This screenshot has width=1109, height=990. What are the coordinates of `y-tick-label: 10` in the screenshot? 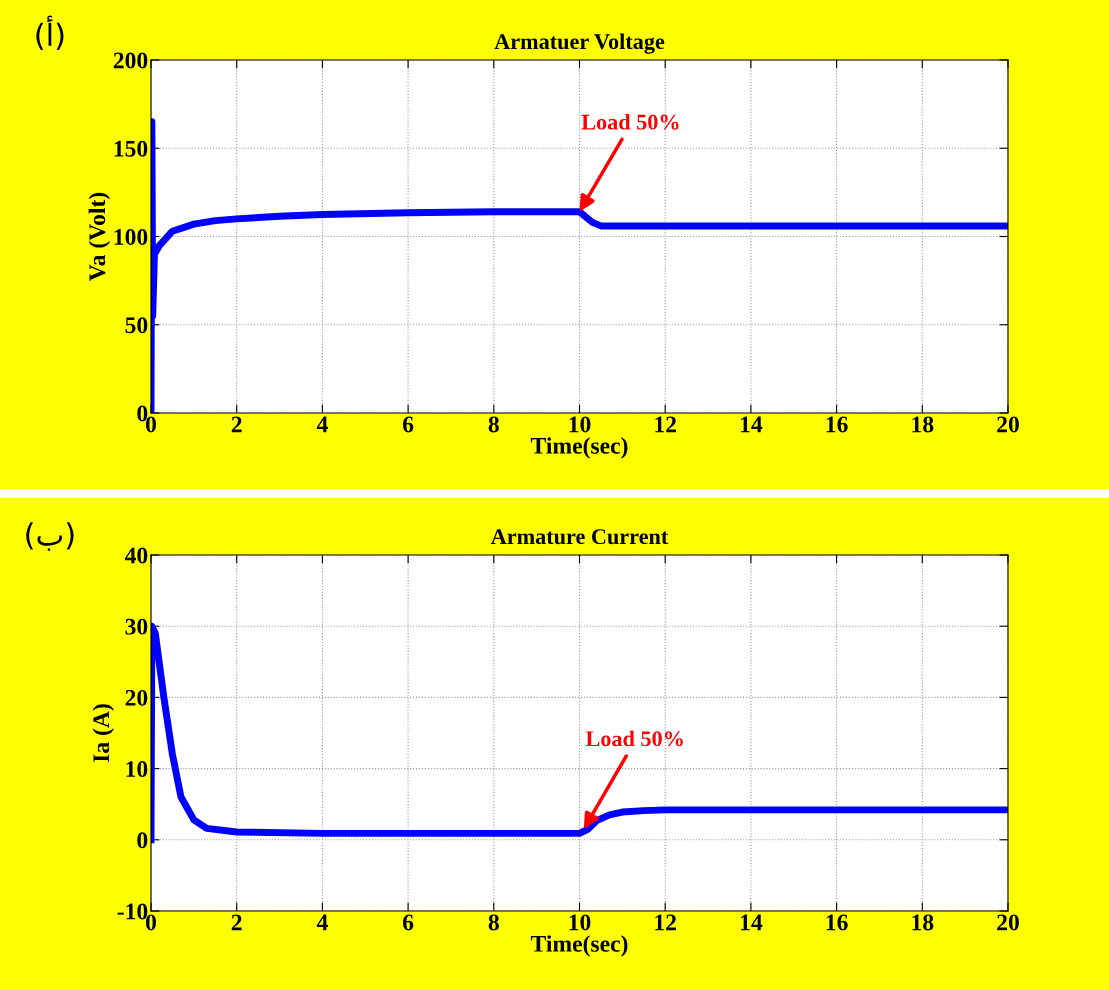 It's located at (137, 769).